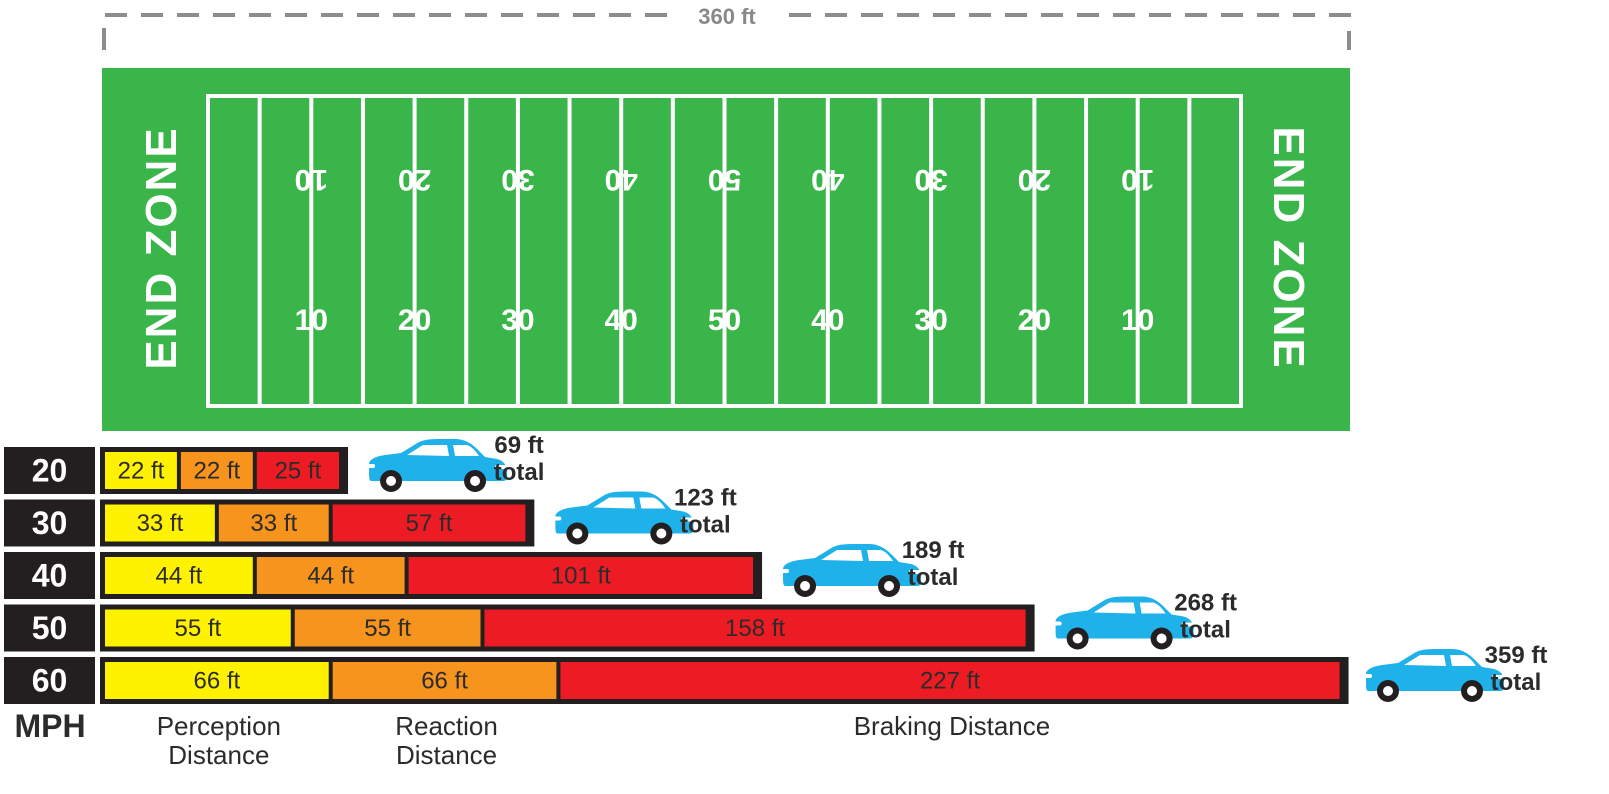 The height and width of the screenshot is (794, 1609). What do you see at coordinates (49, 726) in the screenshot?
I see `unit-label: MPH` at bounding box center [49, 726].